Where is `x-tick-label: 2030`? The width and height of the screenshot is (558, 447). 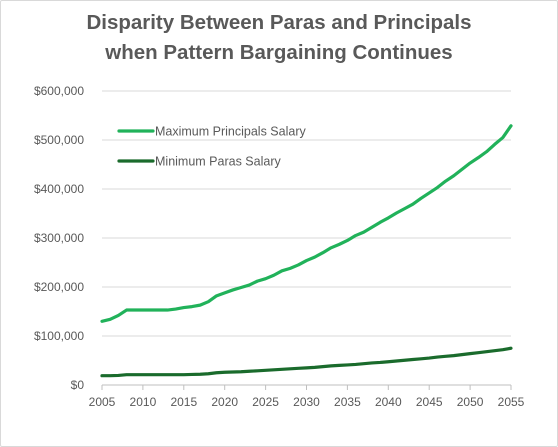
x-tick-label: 2030 is located at coordinates (306, 402).